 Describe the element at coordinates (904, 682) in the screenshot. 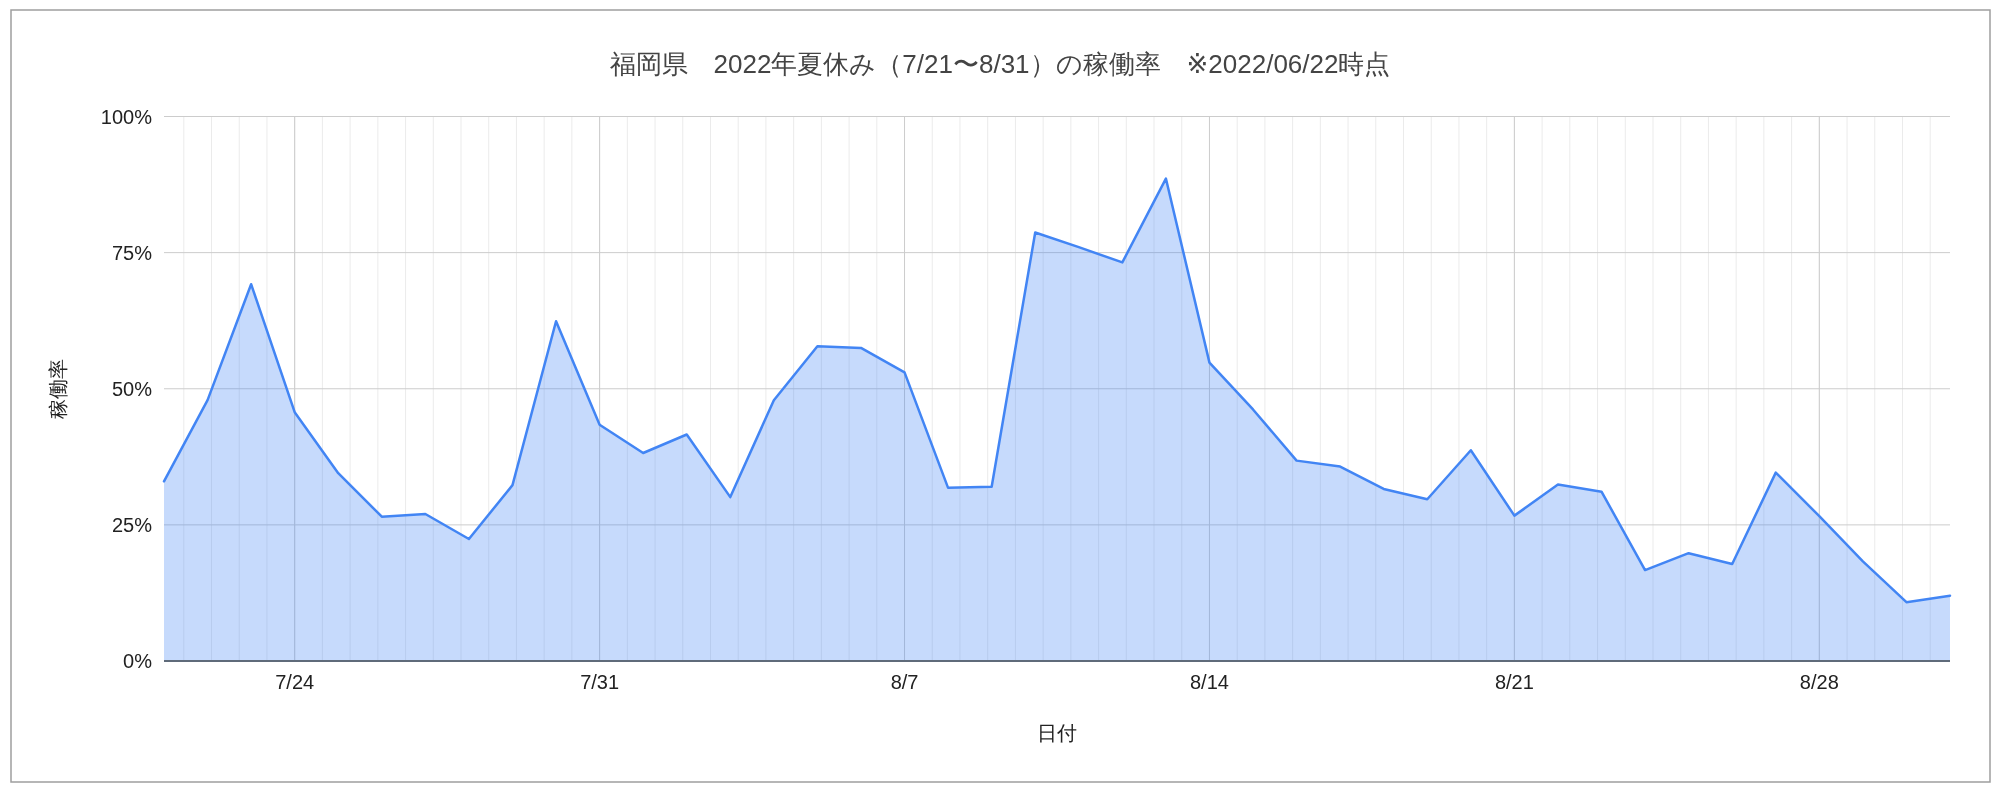

I see `x-tick-label: 8/7` at that location.